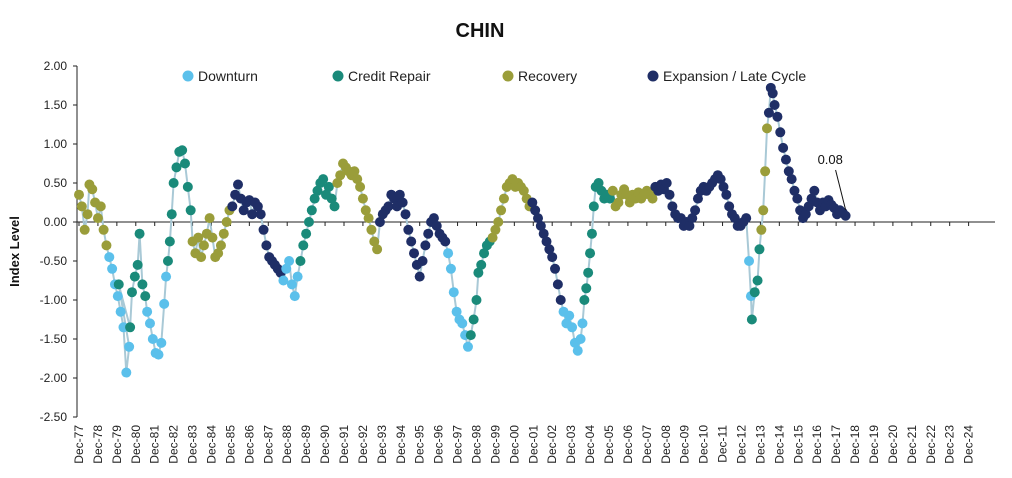 The height and width of the screenshot is (478, 1012). Describe the element at coordinates (56, 105) in the screenshot. I see `y-tick-label: 1.50` at that location.